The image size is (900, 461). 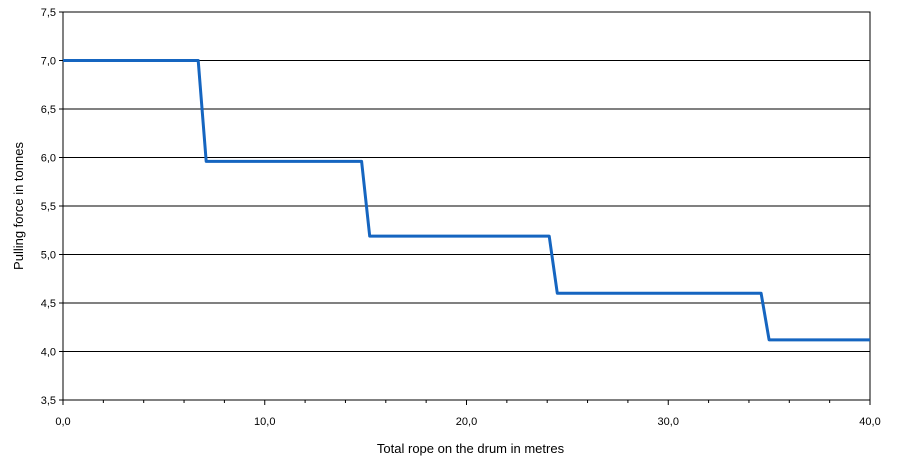 What do you see at coordinates (48, 110) in the screenshot?
I see `y-tick-label: 6,5` at bounding box center [48, 110].